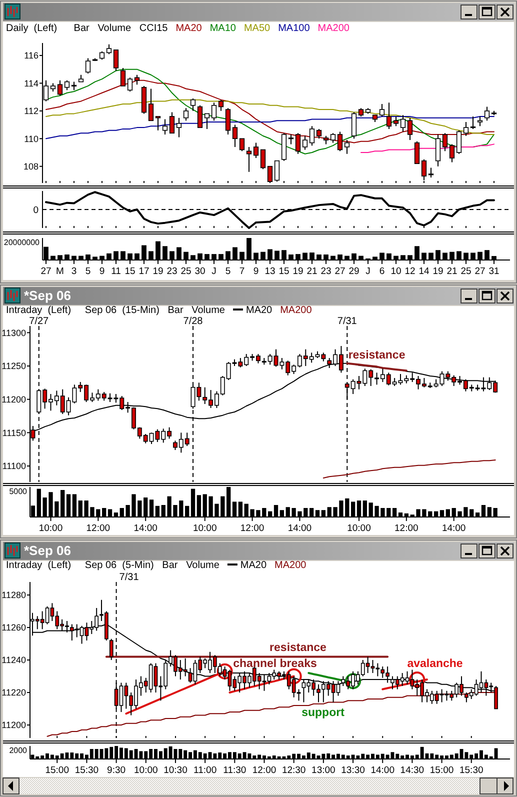 This screenshot has height=797, width=517. What do you see at coordinates (116, 271) in the screenshot?
I see `x-tick-label: 11` at bounding box center [116, 271].